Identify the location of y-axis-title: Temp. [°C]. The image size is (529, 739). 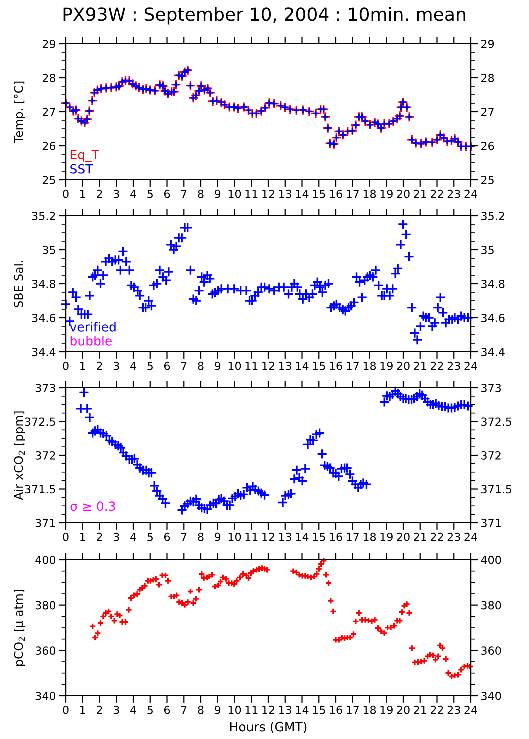
(20, 113).